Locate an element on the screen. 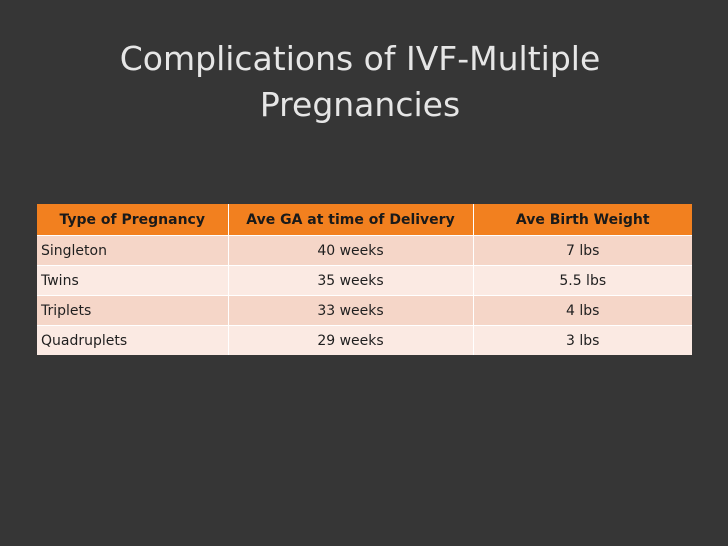 The image size is (728, 546). header-type-of-pregnancy: Type of Pregnancy is located at coordinates (133, 220).